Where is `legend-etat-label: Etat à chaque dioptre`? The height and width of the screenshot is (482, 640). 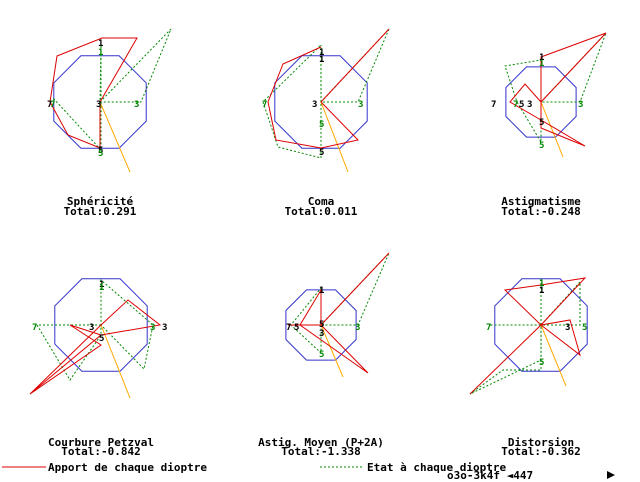 legend-etat-label: Etat à chaque dioptre is located at coordinates (436, 467).